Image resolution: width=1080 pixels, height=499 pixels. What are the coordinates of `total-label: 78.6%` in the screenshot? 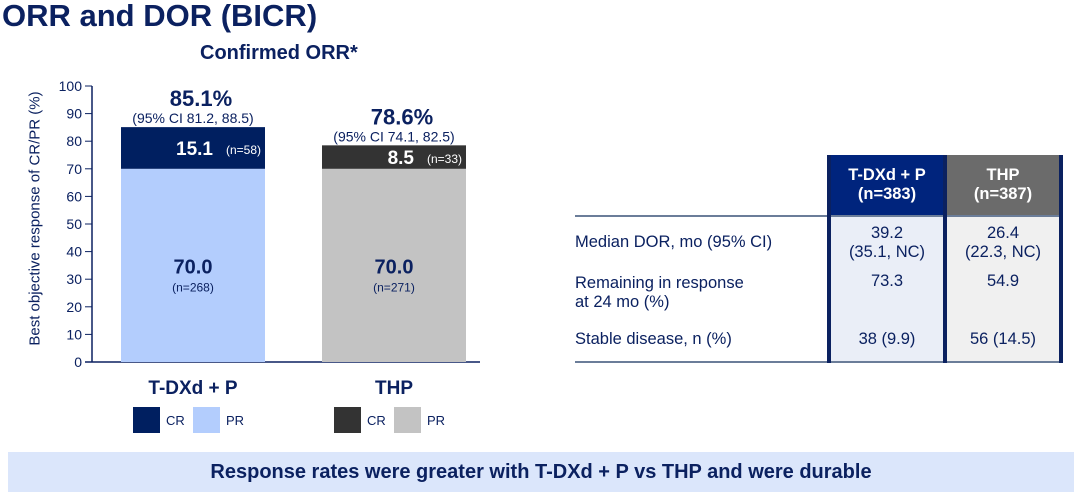 It's located at (402, 116).